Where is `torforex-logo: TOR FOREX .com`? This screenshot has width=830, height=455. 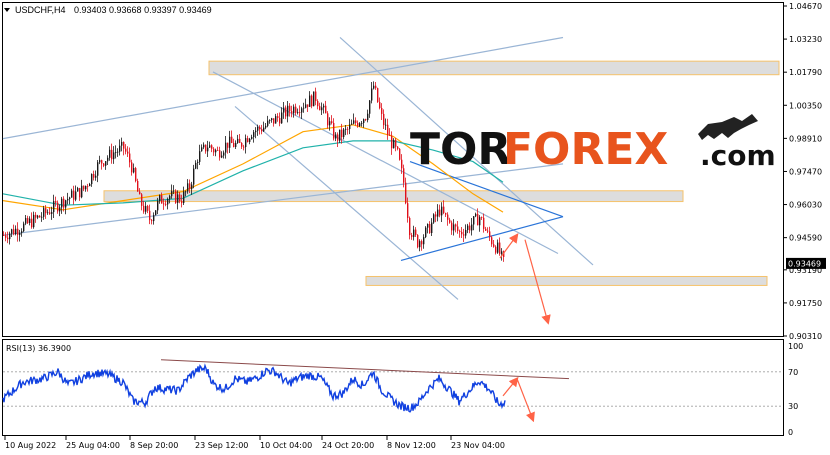
torforex-logo: TOR FOREX .com is located at coordinates (593, 144).